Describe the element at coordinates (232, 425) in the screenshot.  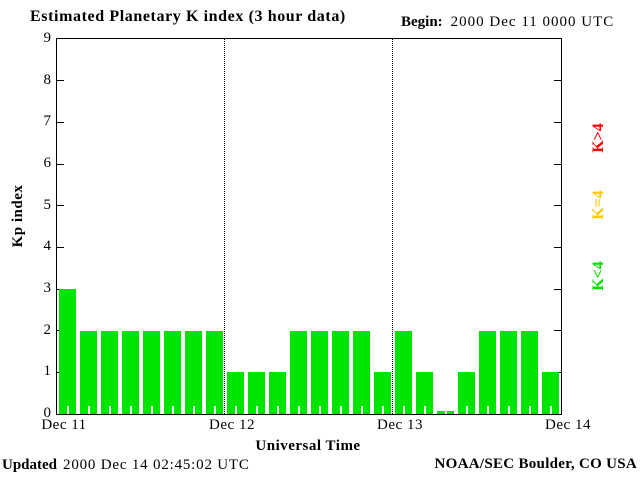
I see `x-tick-label: Dec 12` at that location.